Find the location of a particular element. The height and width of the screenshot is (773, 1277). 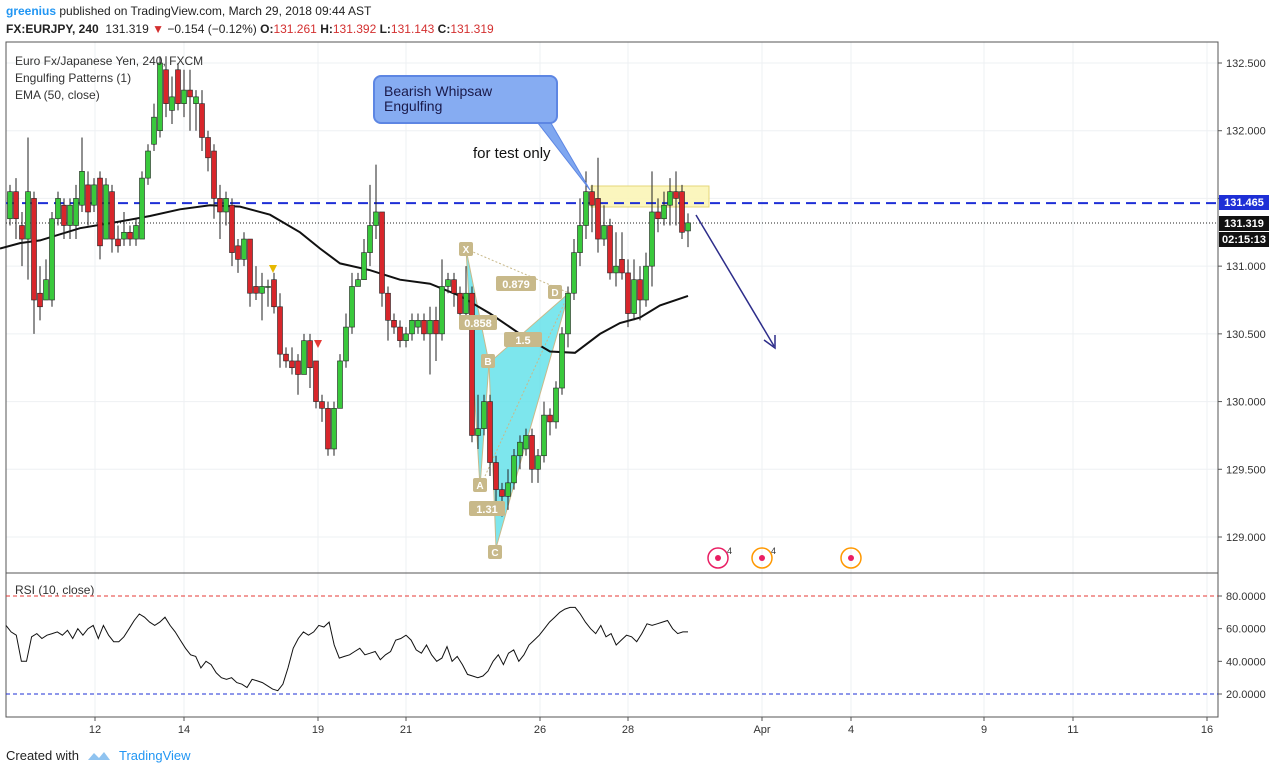

close-value: 131.319 is located at coordinates (472, 29).